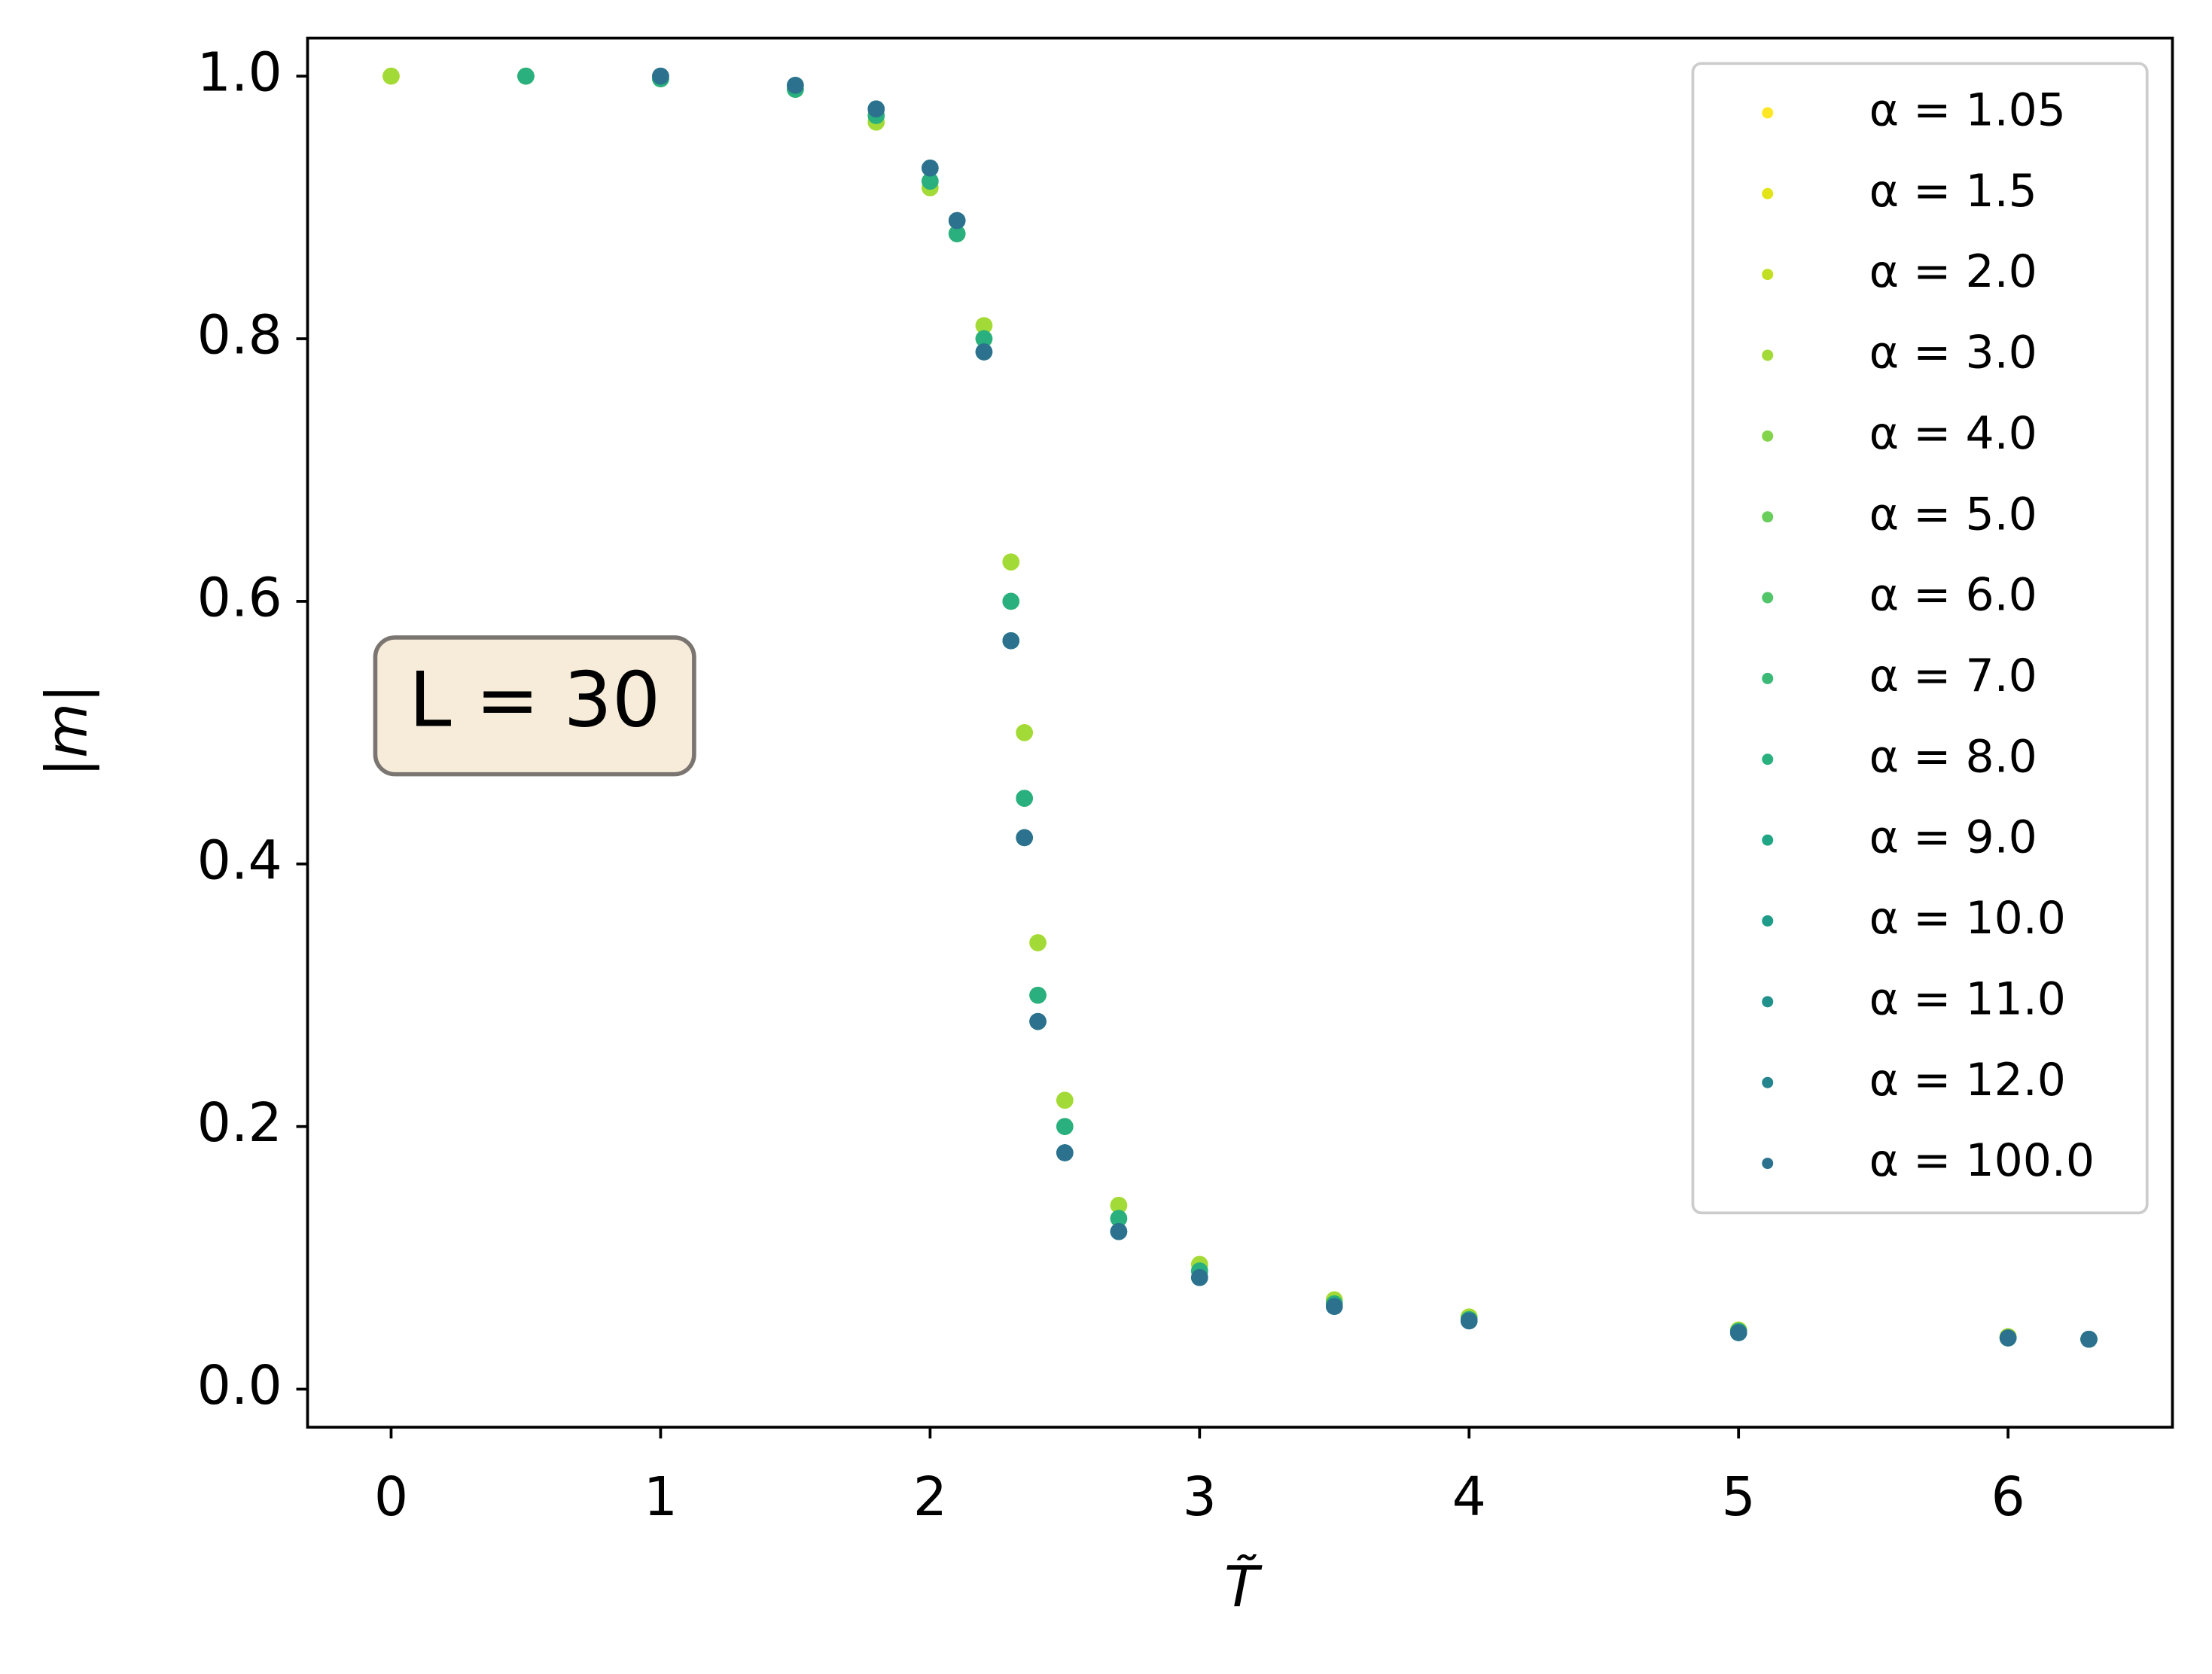 The image size is (2212, 1674). I want to click on x-tick-label: 3, so click(1200, 1497).